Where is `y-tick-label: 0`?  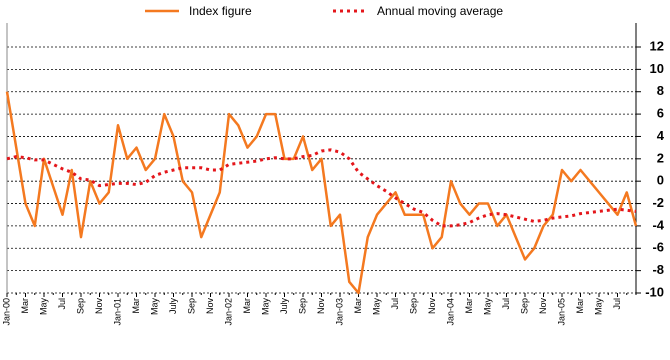
y-tick-label: 0 is located at coordinates (660, 180).